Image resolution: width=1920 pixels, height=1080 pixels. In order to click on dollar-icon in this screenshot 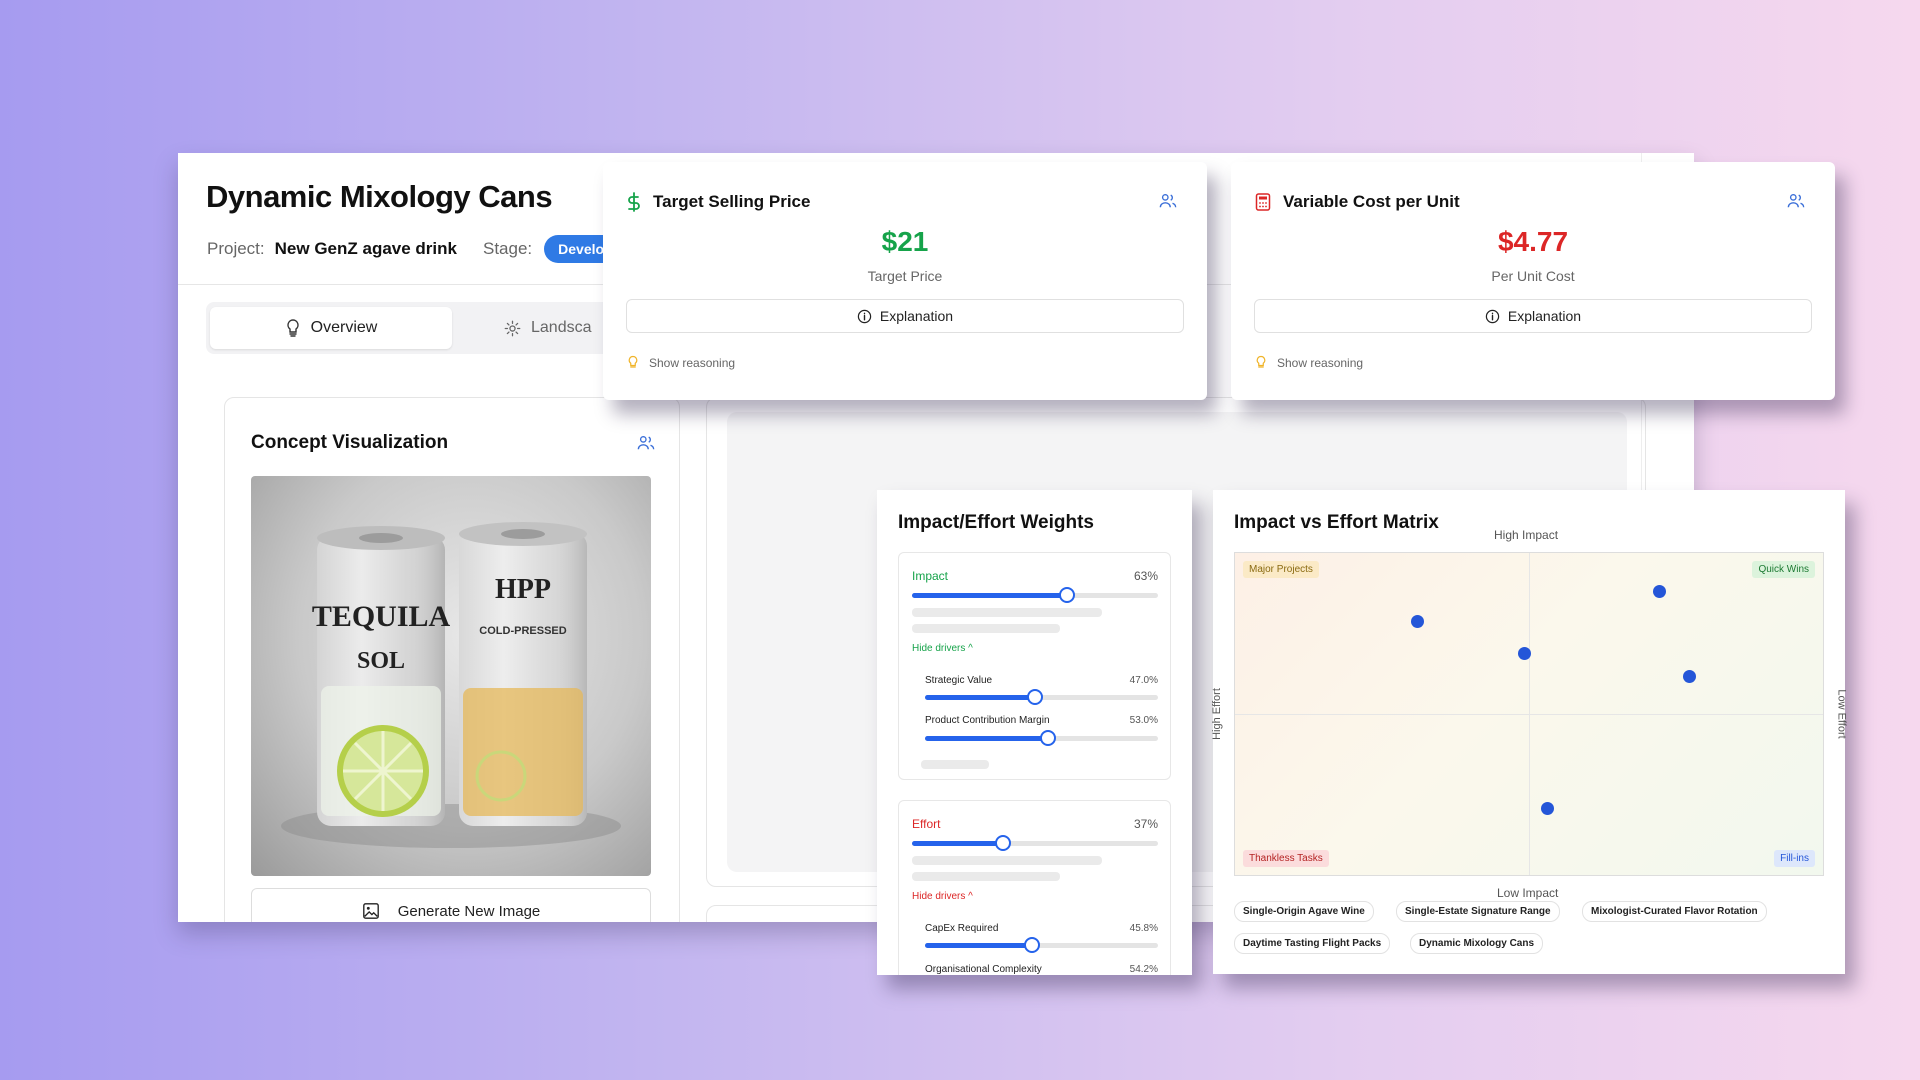, I will do `click(634, 202)`.